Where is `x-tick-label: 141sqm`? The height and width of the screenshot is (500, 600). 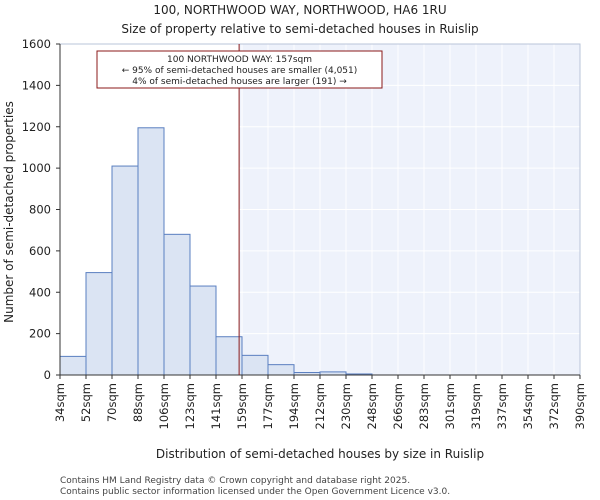 x-tick-label: 141sqm is located at coordinates (216, 406).